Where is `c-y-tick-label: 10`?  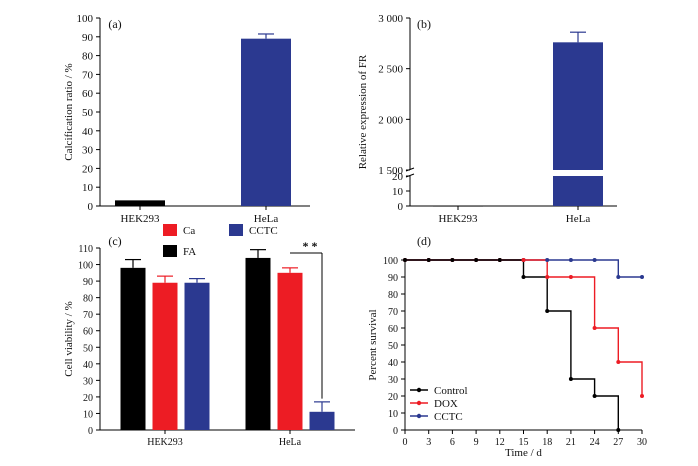 c-y-tick-label: 10 is located at coordinates (88, 414).